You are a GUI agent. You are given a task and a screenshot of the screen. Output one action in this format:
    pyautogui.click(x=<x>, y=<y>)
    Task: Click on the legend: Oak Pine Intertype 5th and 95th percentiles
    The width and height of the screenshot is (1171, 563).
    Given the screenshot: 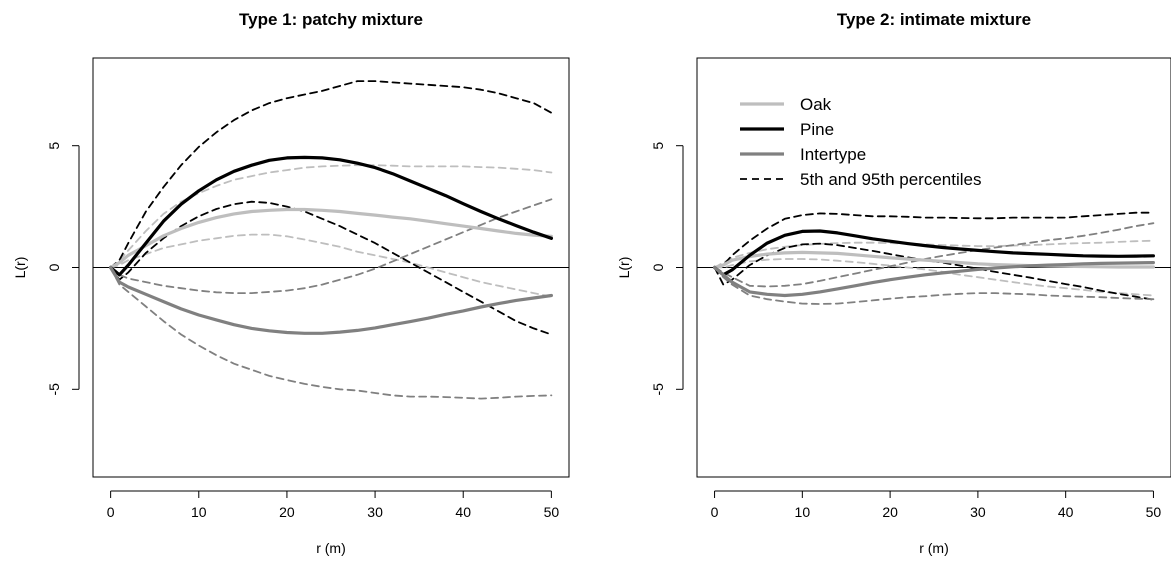 What is the action you would take?
    pyautogui.click(x=860, y=142)
    